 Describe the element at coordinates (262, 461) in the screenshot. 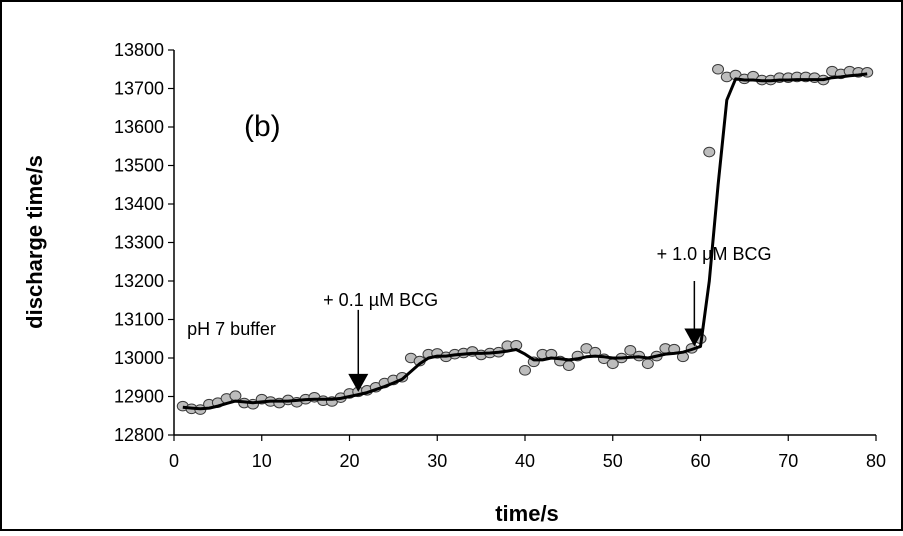

I see `x-tick-label: 10` at that location.